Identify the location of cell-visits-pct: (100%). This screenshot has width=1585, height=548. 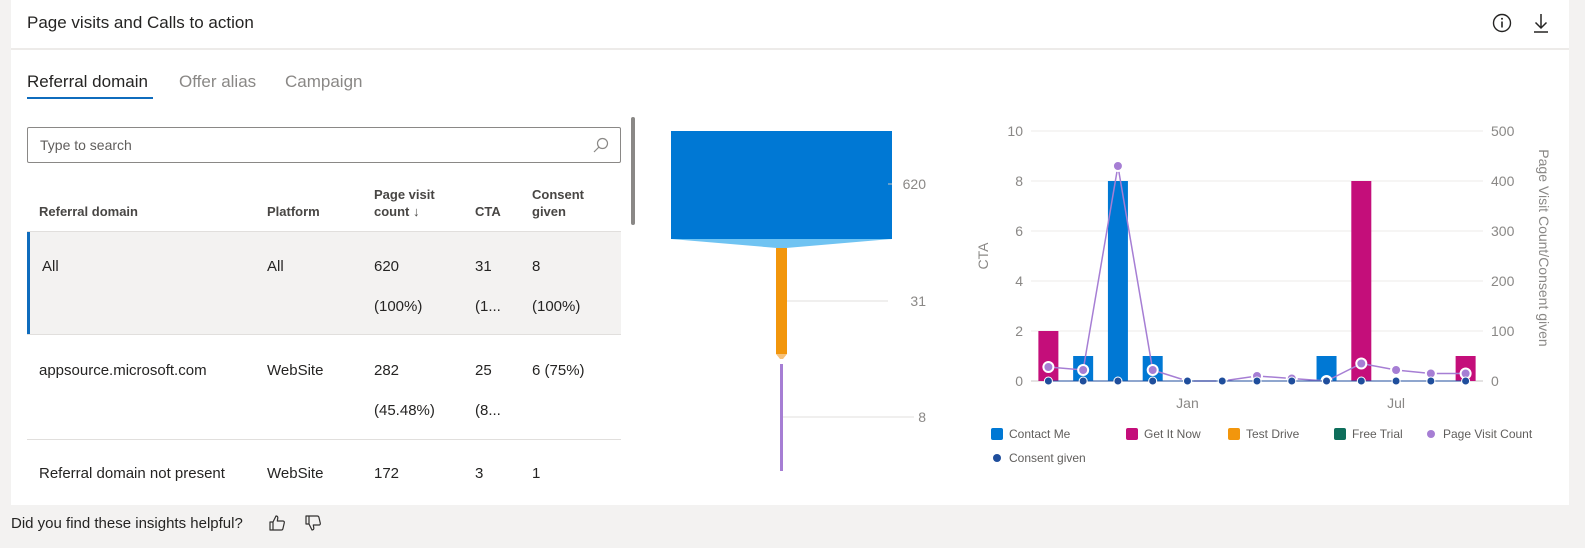
(398, 306).